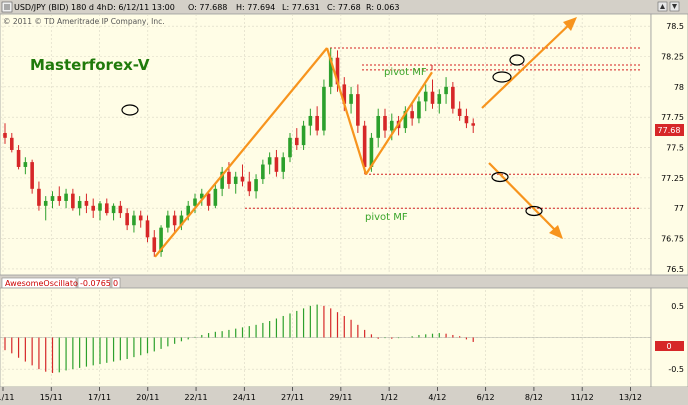 Image resolution: width=688 pixels, height=405 pixels. What do you see at coordinates (382, 7) in the screenshot?
I see `header-field-range: R: 0.063` at bounding box center [382, 7].